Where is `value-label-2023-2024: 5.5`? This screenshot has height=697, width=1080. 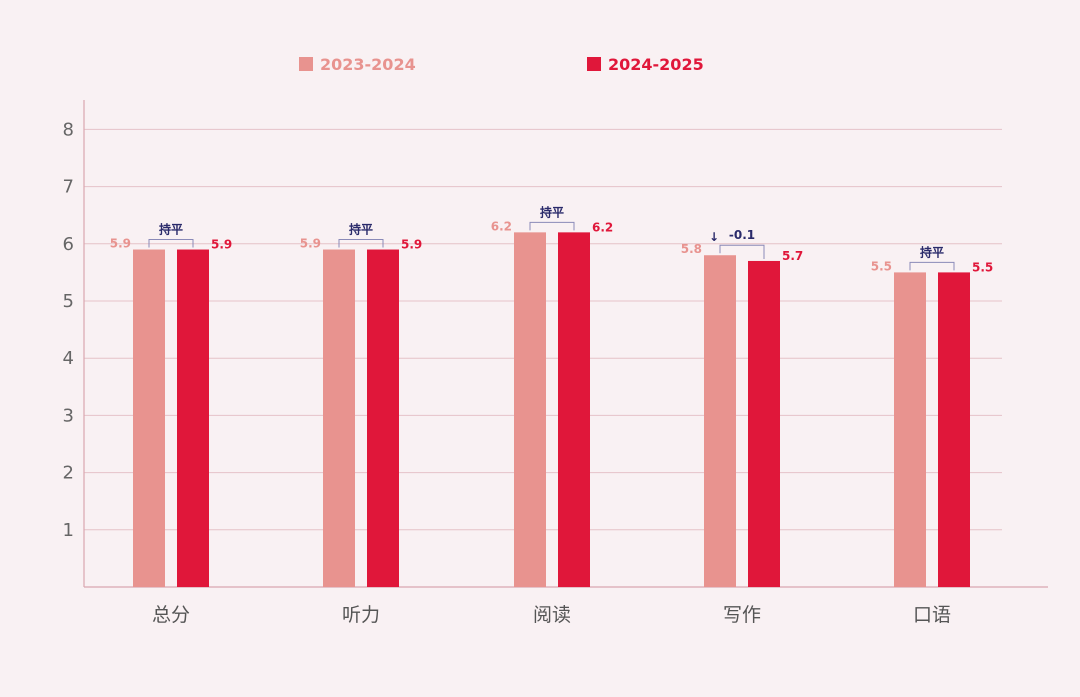
value-label-2023-2024: 5.5 is located at coordinates (881, 266).